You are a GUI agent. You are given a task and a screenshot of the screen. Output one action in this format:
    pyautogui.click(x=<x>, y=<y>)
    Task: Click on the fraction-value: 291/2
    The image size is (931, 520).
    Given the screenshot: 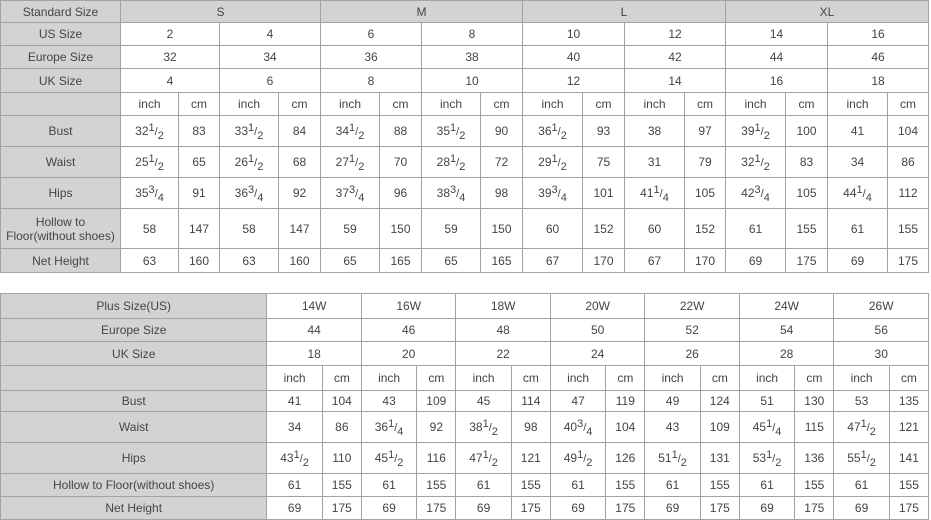 What is the action you would take?
    pyautogui.click(x=552, y=162)
    